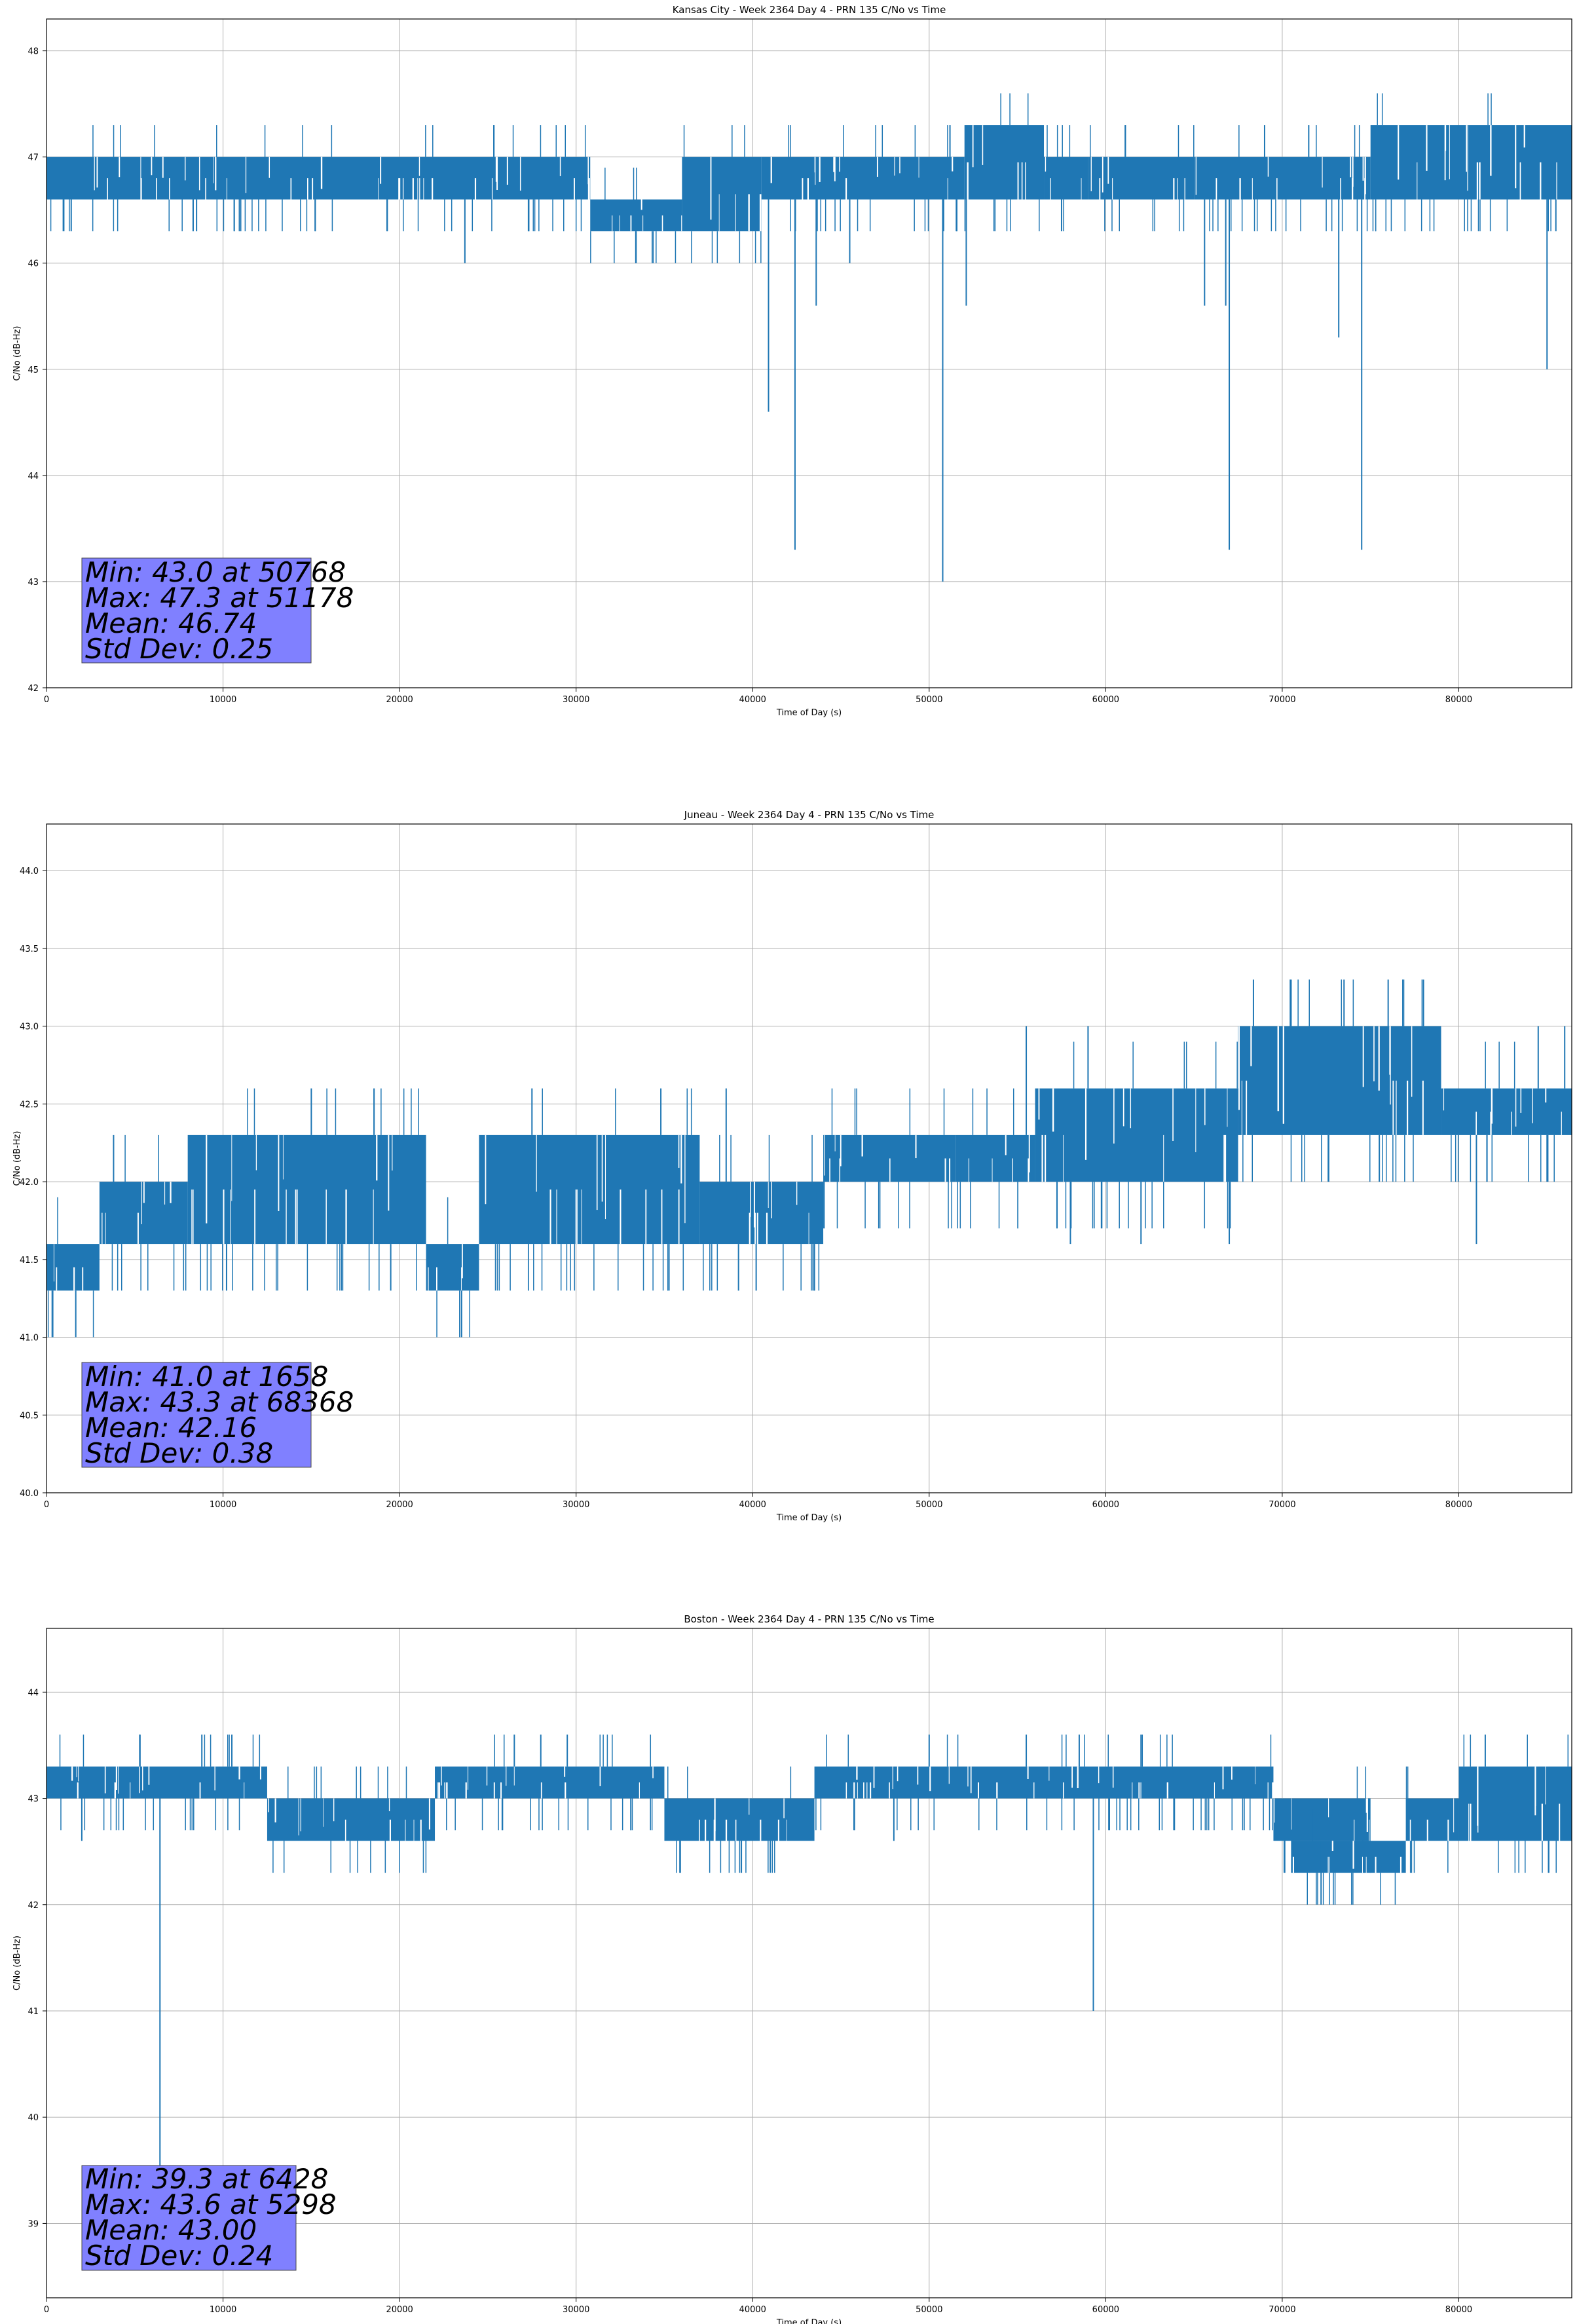  Describe the element at coordinates (33, 476) in the screenshot. I see `y-tick-label: 44` at that location.